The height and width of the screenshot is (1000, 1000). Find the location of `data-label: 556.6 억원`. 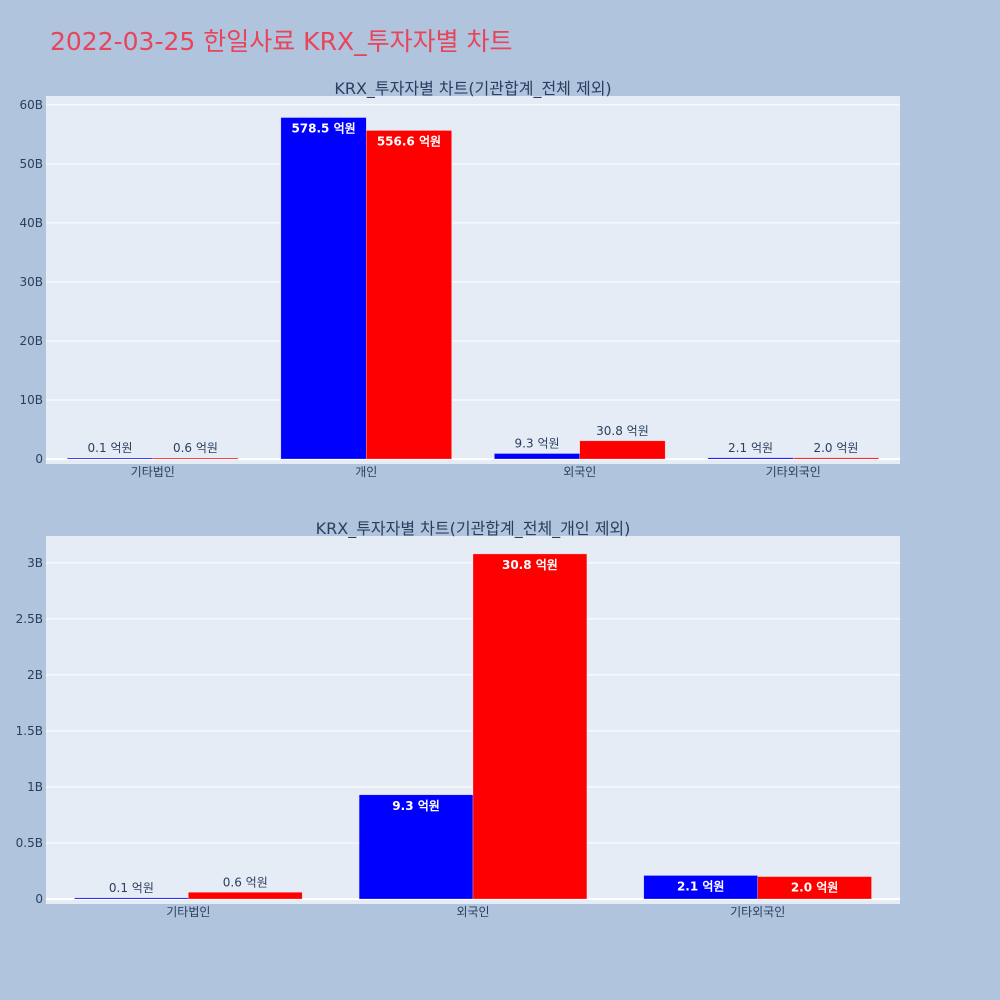

data-label: 556.6 억원 is located at coordinates (409, 141).